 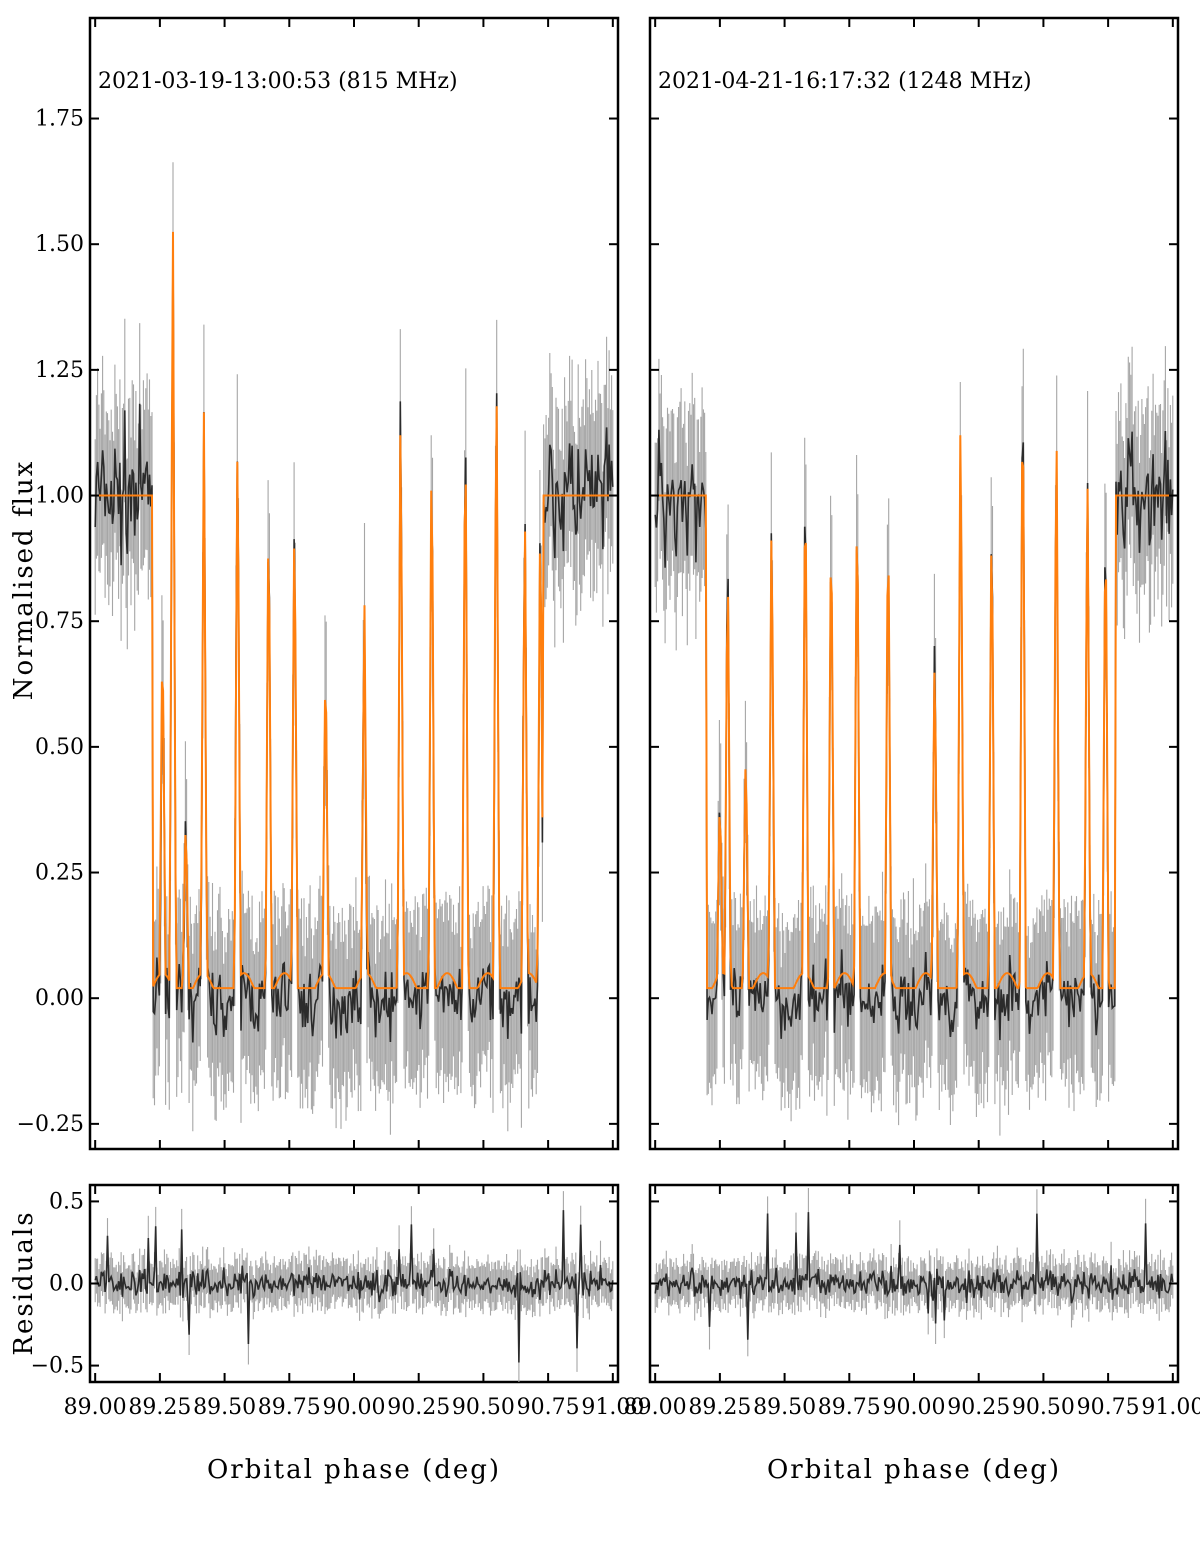 What do you see at coordinates (354, 1470) in the screenshot?
I see `x-axis-title-left: Orbital phase (deg)` at bounding box center [354, 1470].